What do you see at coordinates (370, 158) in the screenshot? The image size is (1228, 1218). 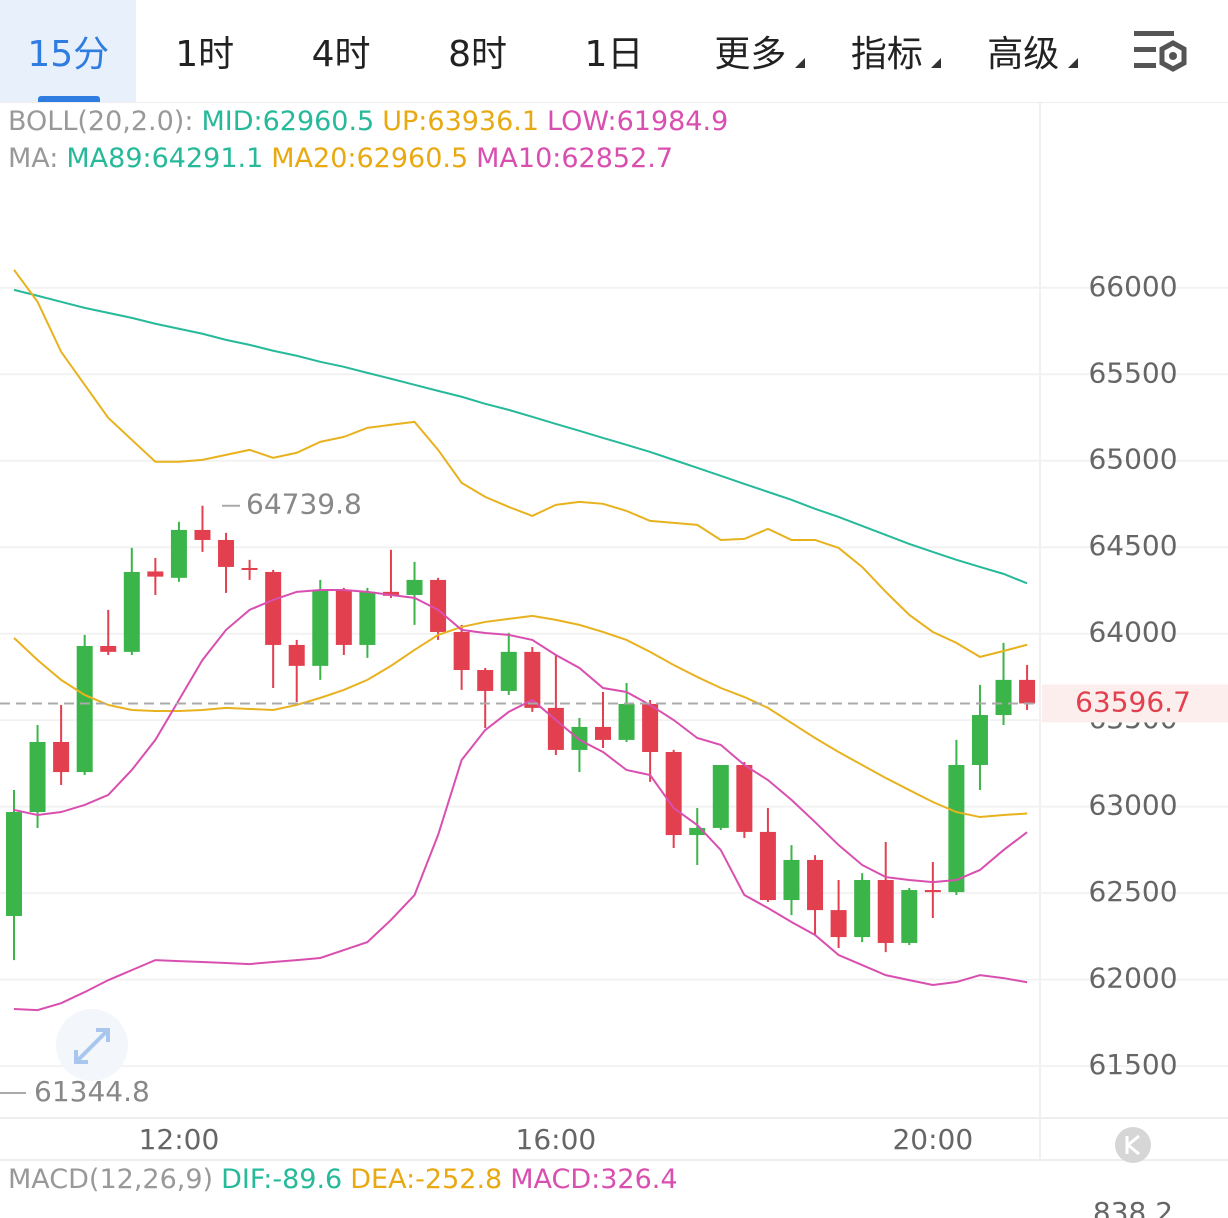 I see `legend-item: MA20:62960.5` at bounding box center [370, 158].